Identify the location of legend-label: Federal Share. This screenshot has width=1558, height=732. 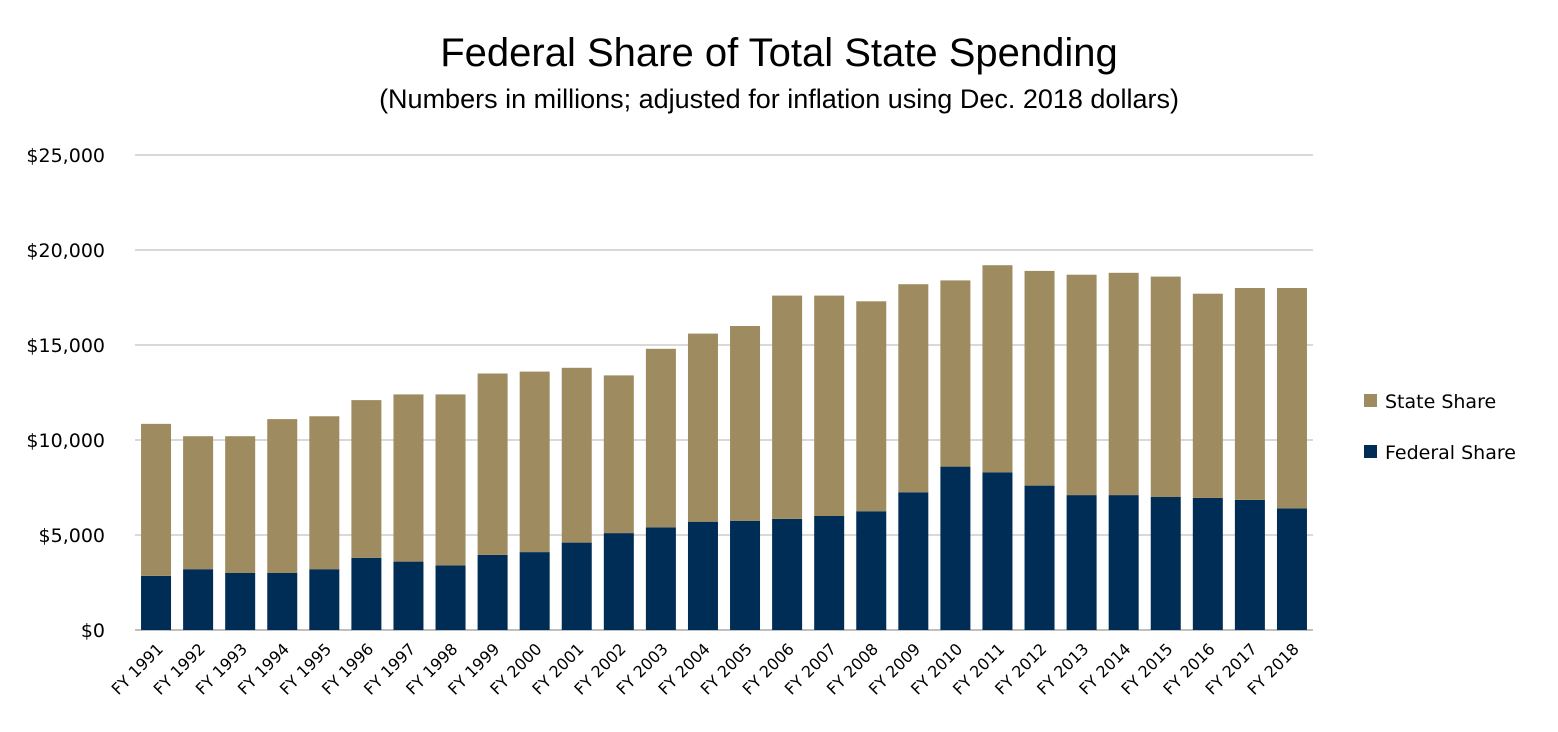
(1450, 453).